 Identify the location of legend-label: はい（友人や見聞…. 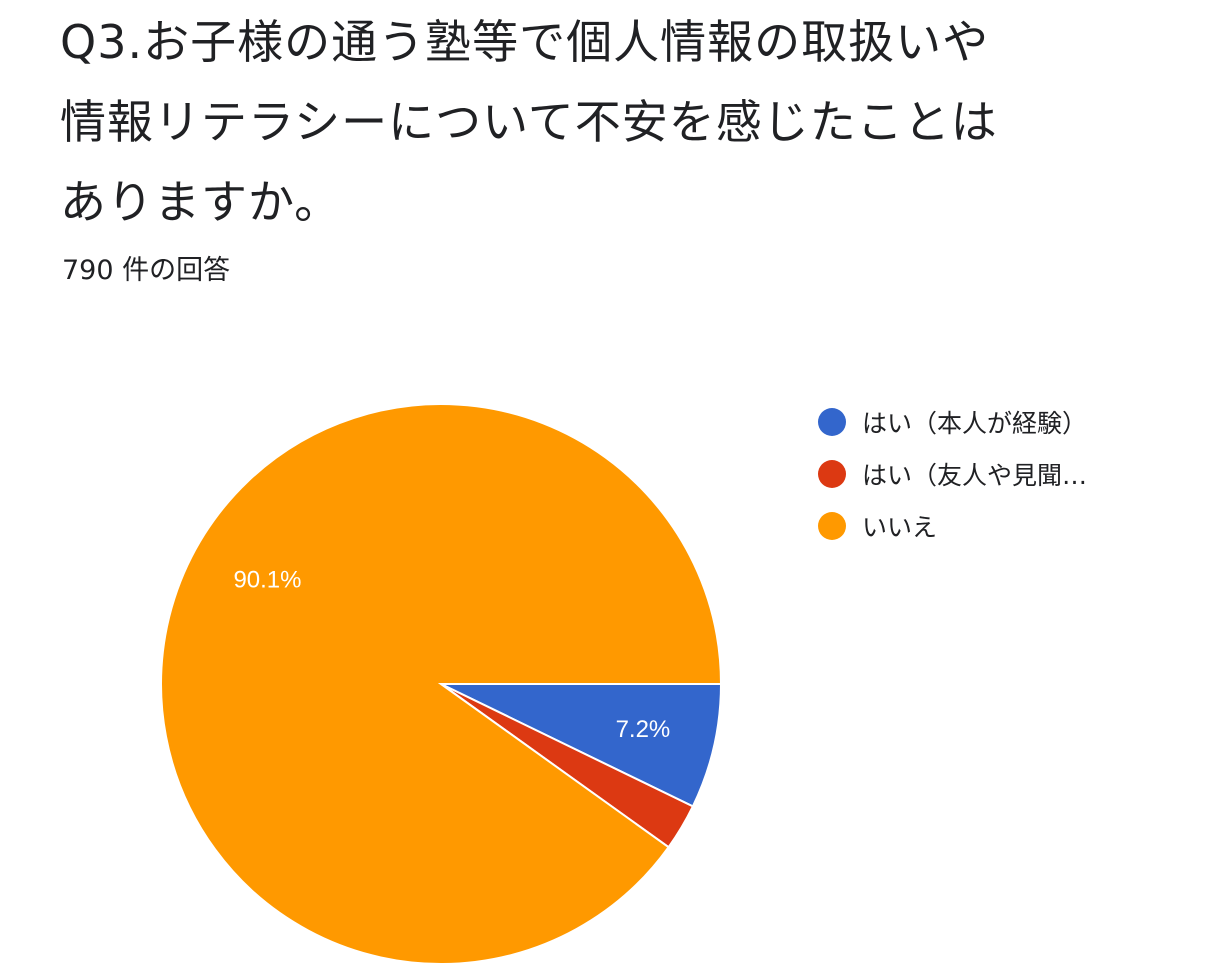
(975, 475).